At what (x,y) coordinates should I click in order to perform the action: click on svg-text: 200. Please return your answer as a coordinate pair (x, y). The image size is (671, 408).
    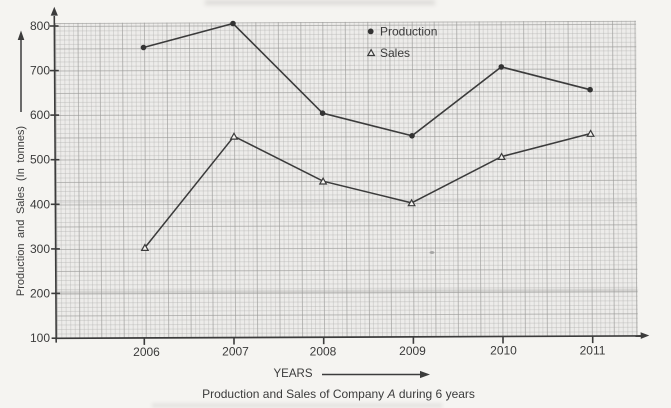
    Looking at the image, I should click on (40, 293).